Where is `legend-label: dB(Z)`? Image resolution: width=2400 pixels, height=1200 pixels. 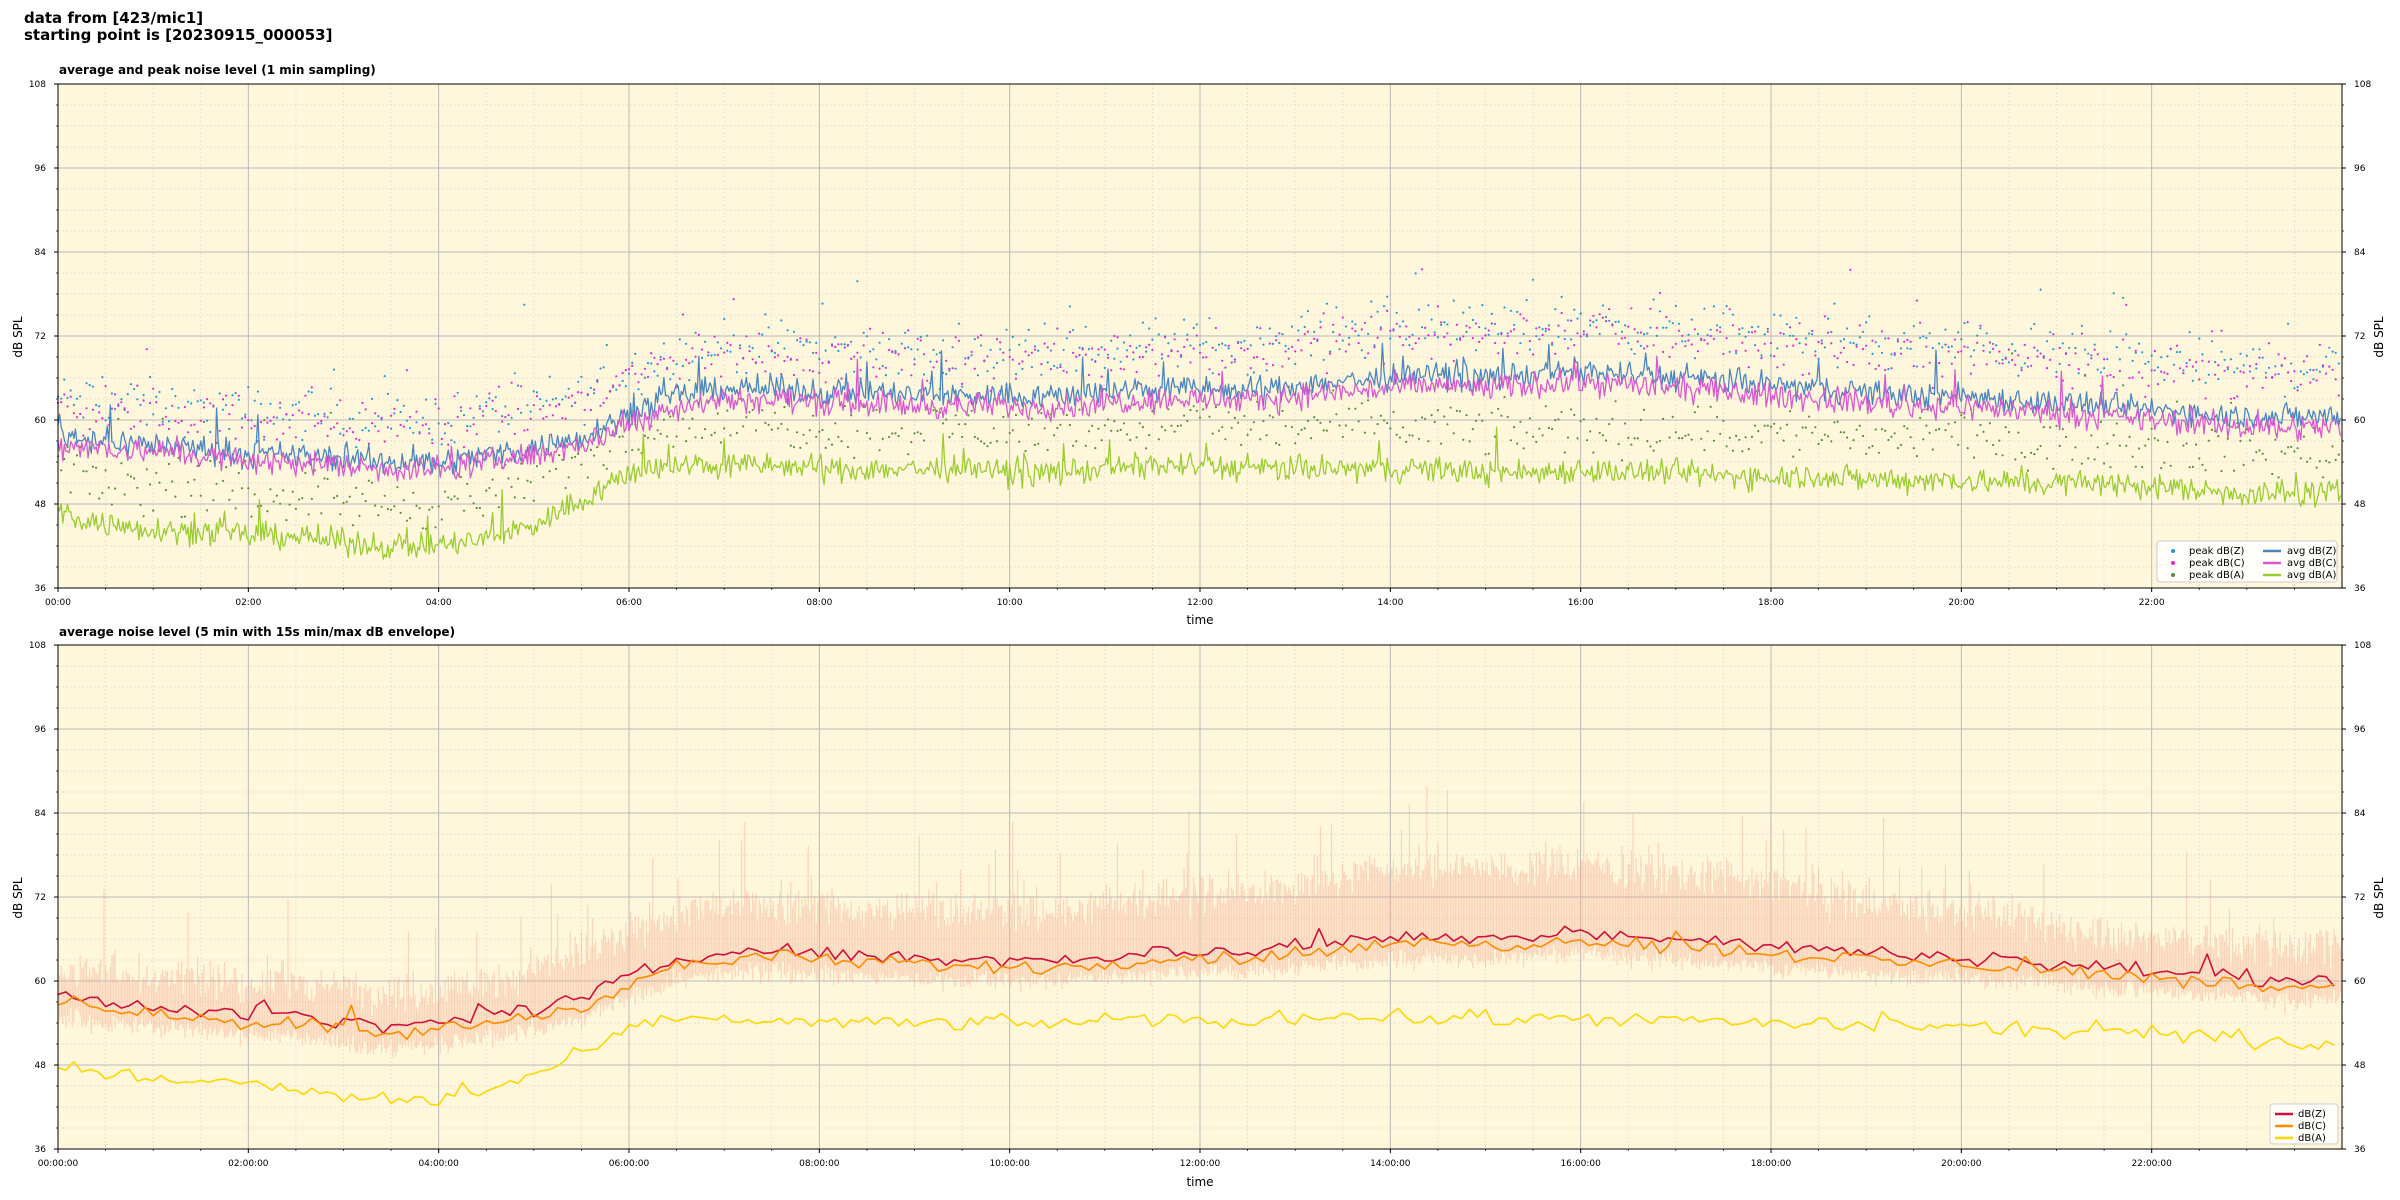 legend-label: dB(Z) is located at coordinates (2312, 1114).